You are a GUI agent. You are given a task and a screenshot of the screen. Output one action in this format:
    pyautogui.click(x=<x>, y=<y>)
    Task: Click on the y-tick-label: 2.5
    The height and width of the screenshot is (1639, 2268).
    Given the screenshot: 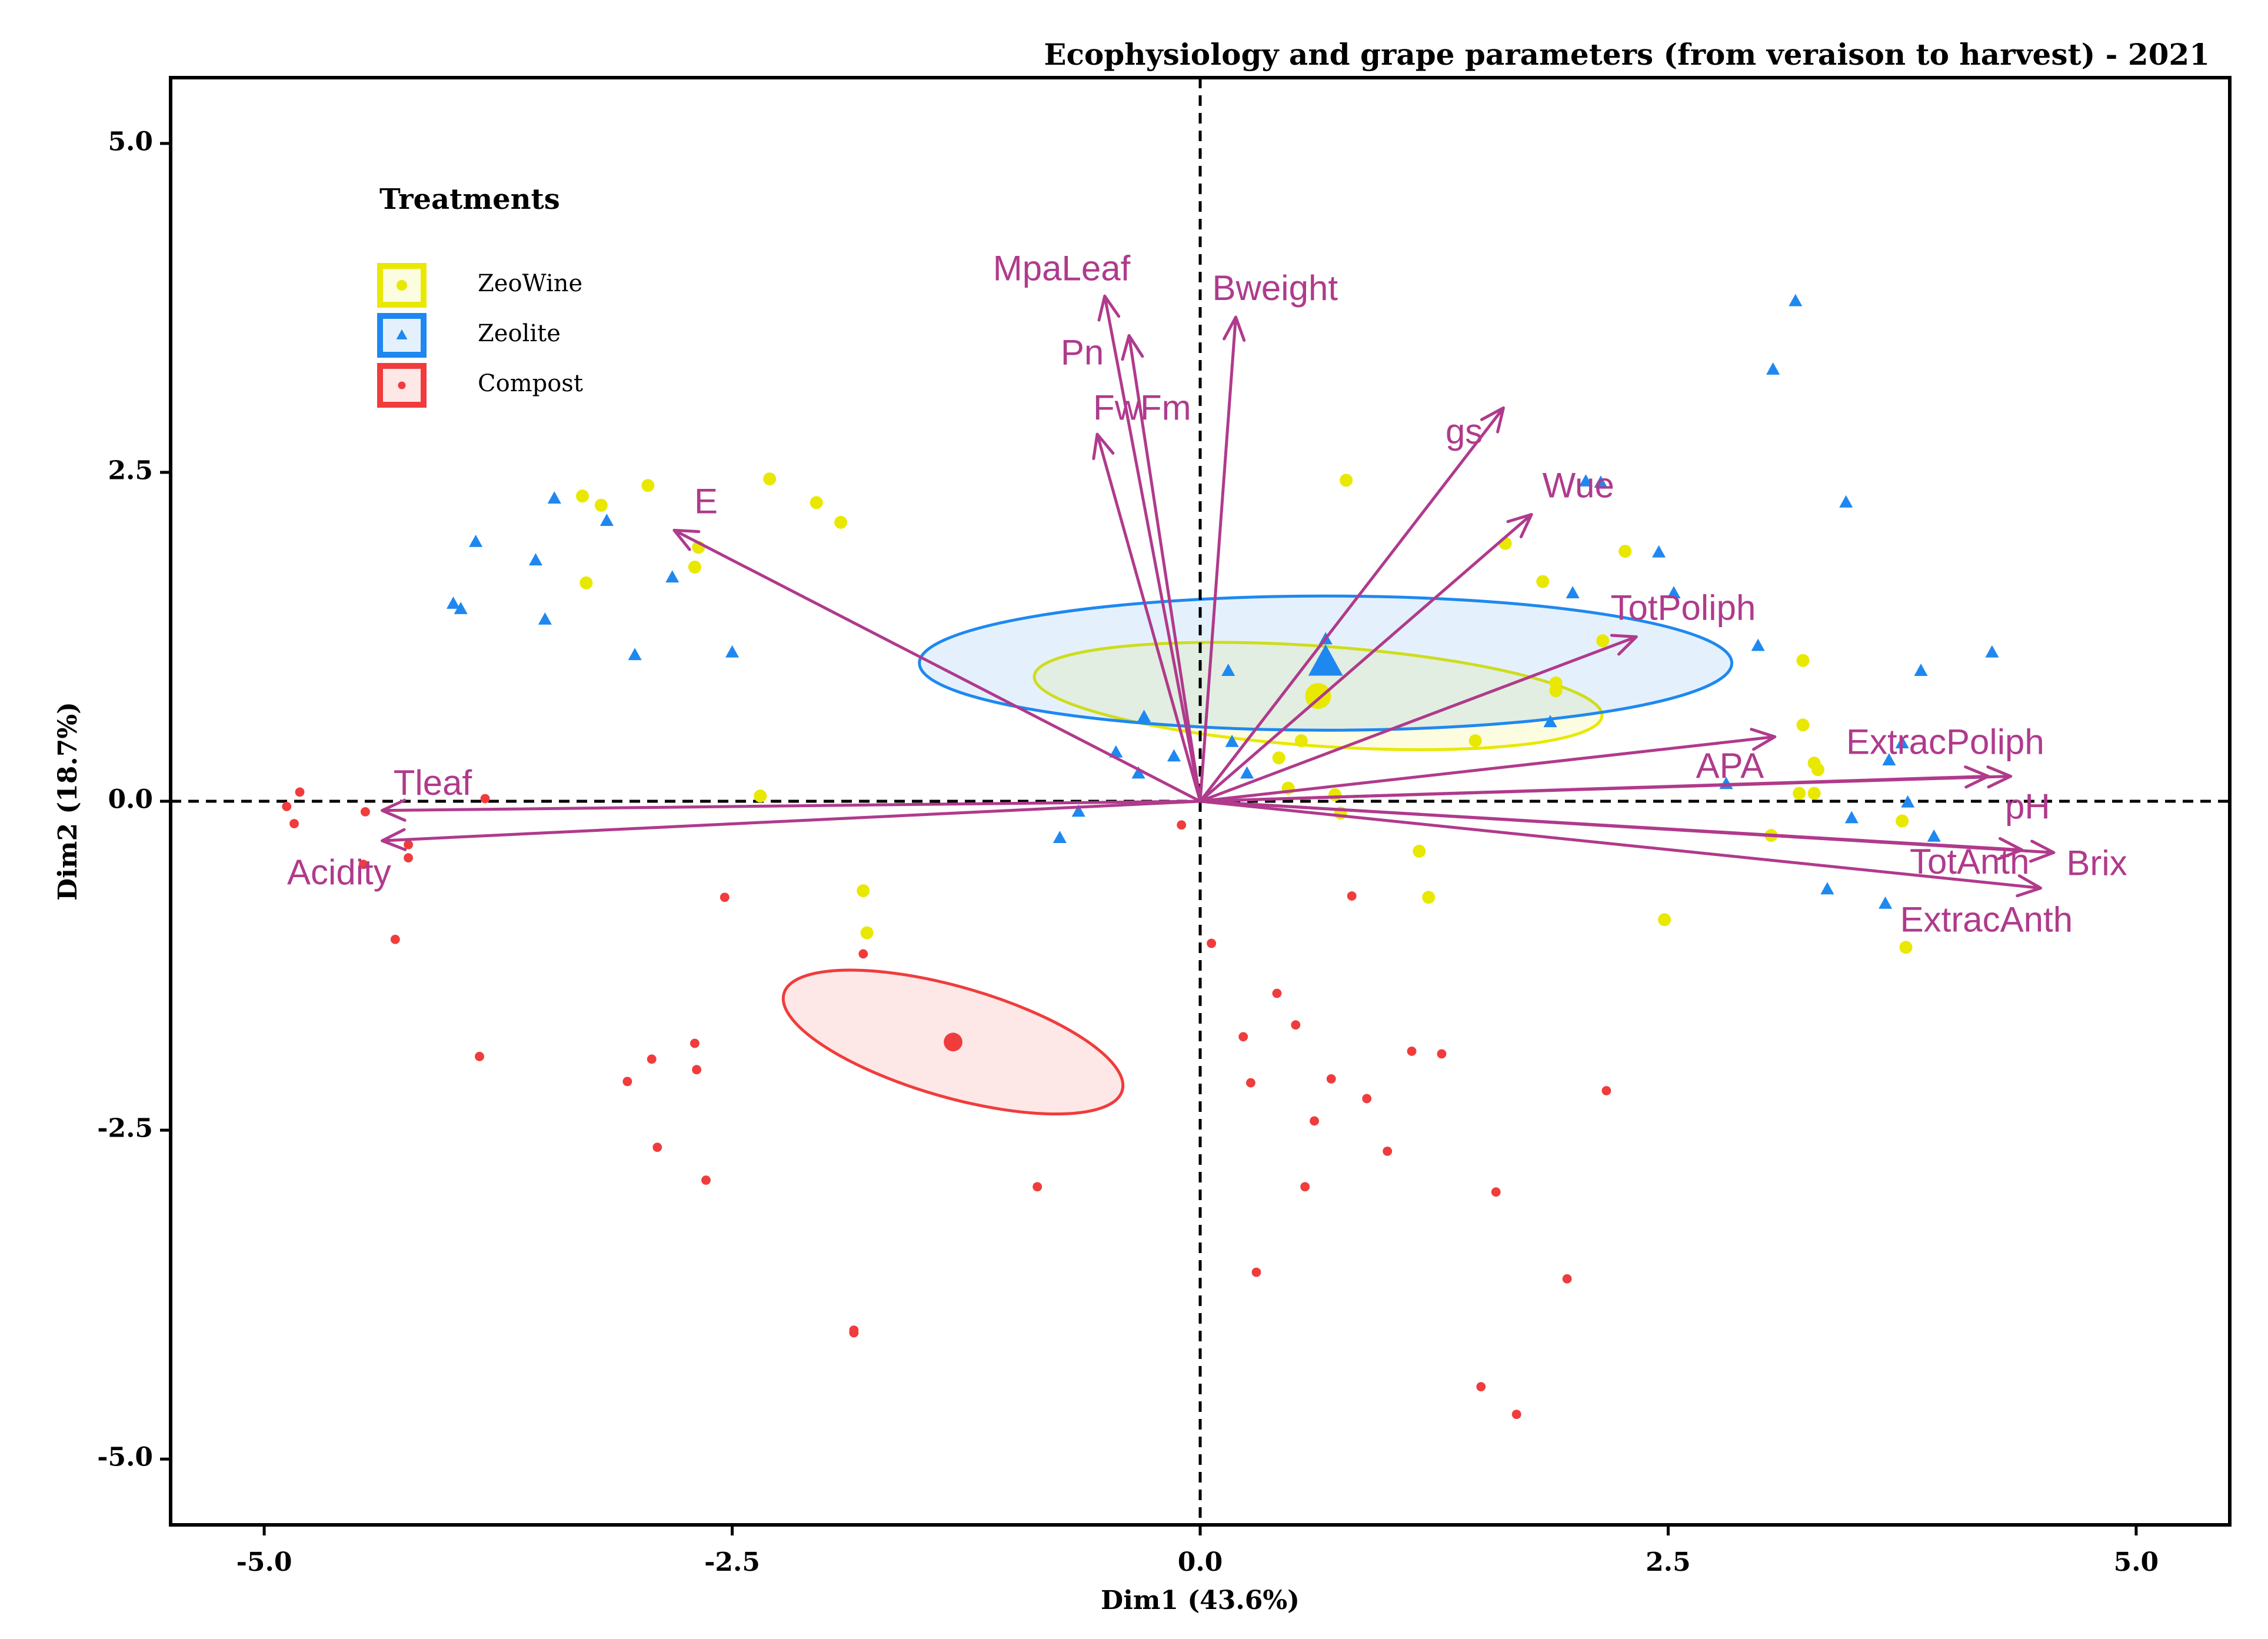 What is the action you would take?
    pyautogui.click(x=130, y=470)
    